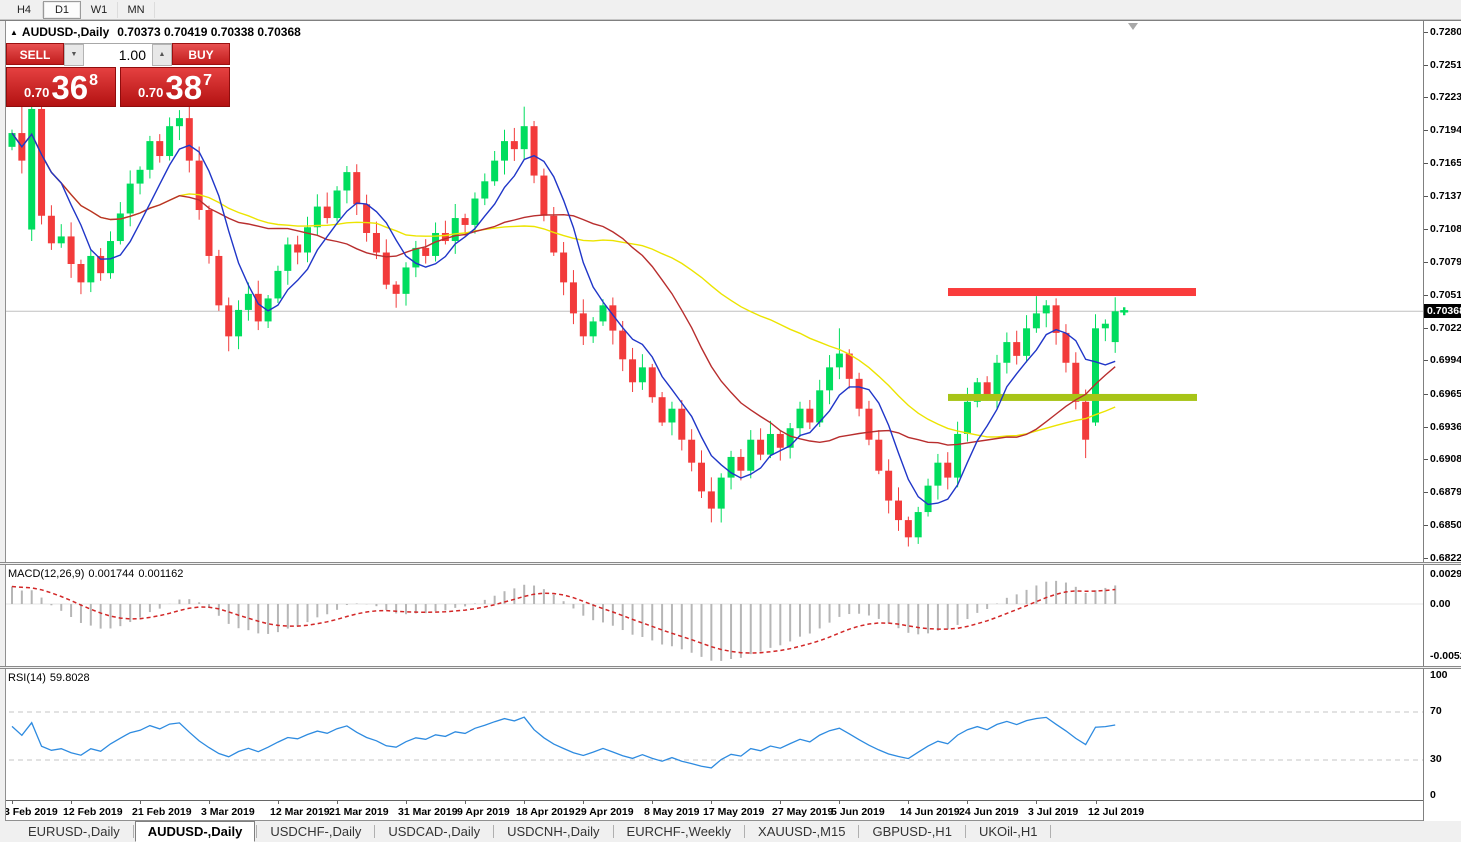 This screenshot has height=842, width=1461. I want to click on date-axis-label: 24 Jun 2019, so click(989, 812).